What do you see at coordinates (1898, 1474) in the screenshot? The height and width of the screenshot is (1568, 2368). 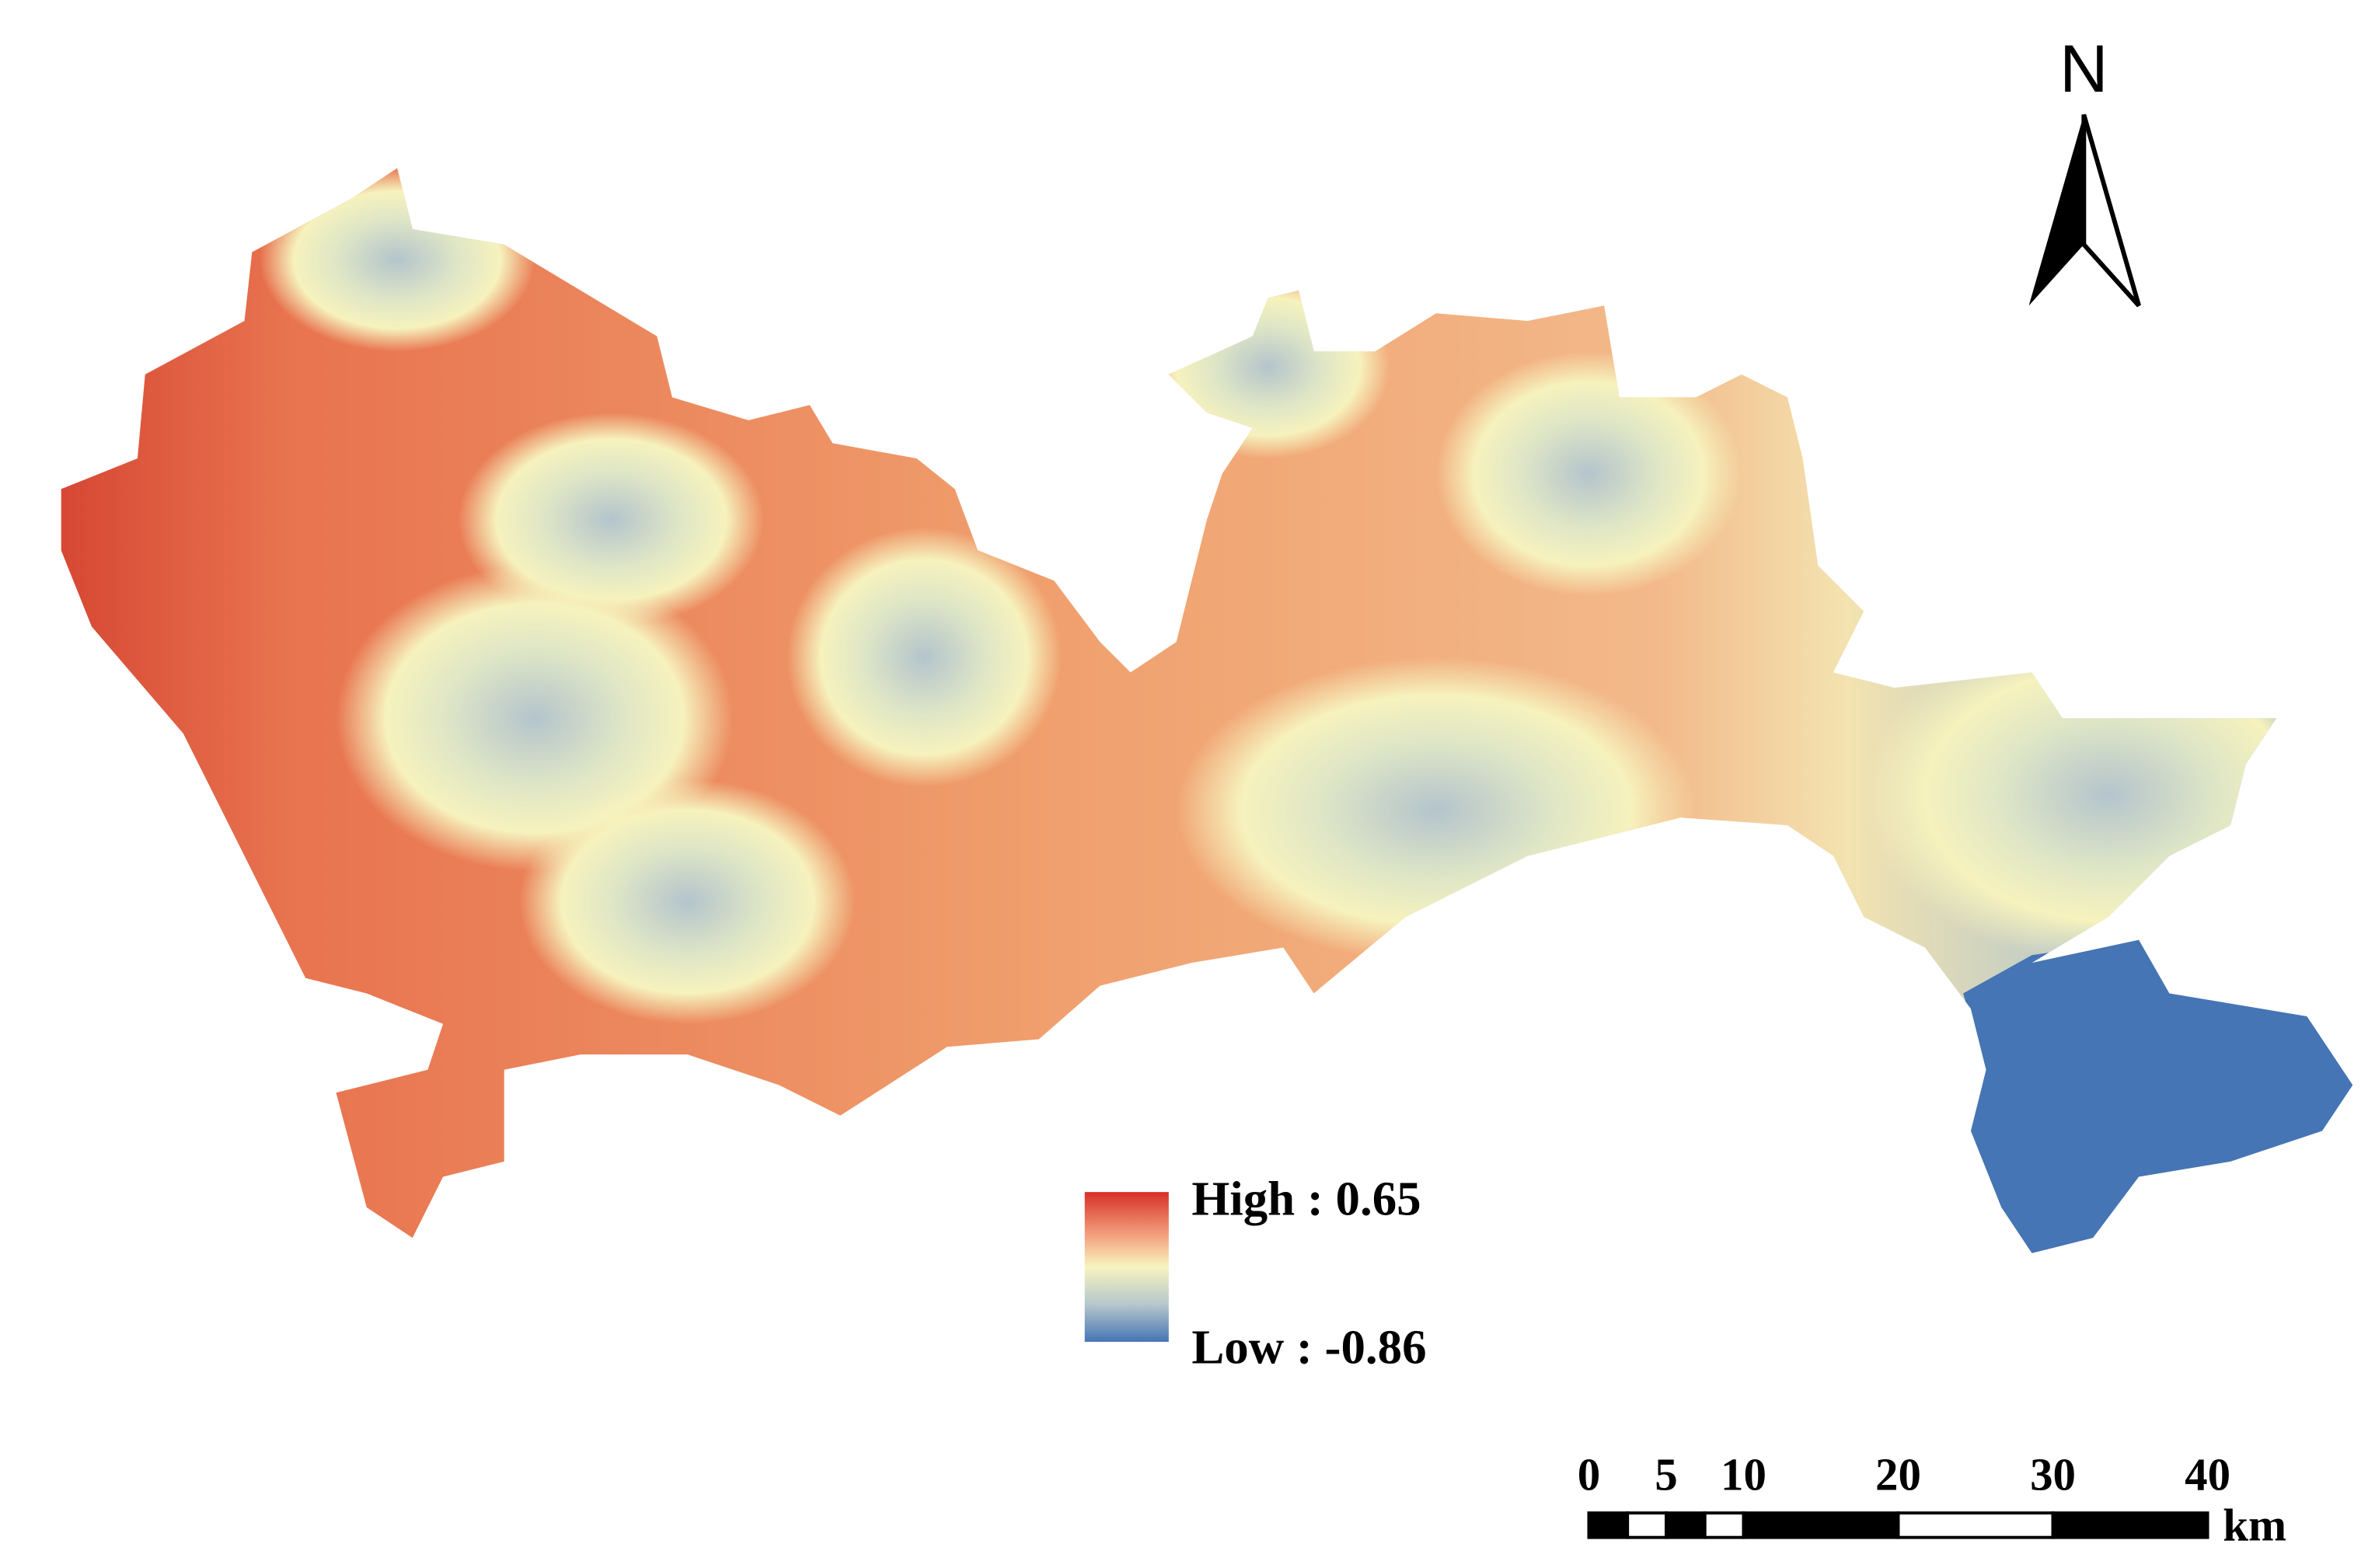 I see `scale-tick-label: 20` at bounding box center [1898, 1474].